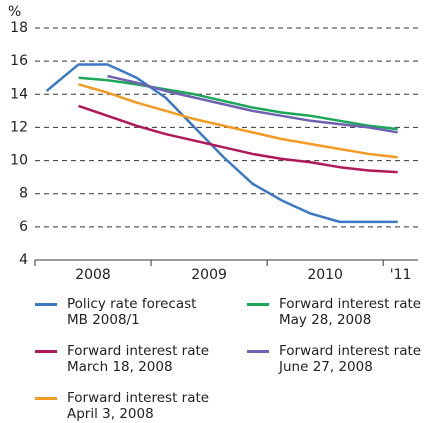 Image resolution: width=427 pixels, height=423 pixels. Describe the element at coordinates (19, 127) in the screenshot. I see `y-tick-label: 12` at that location.